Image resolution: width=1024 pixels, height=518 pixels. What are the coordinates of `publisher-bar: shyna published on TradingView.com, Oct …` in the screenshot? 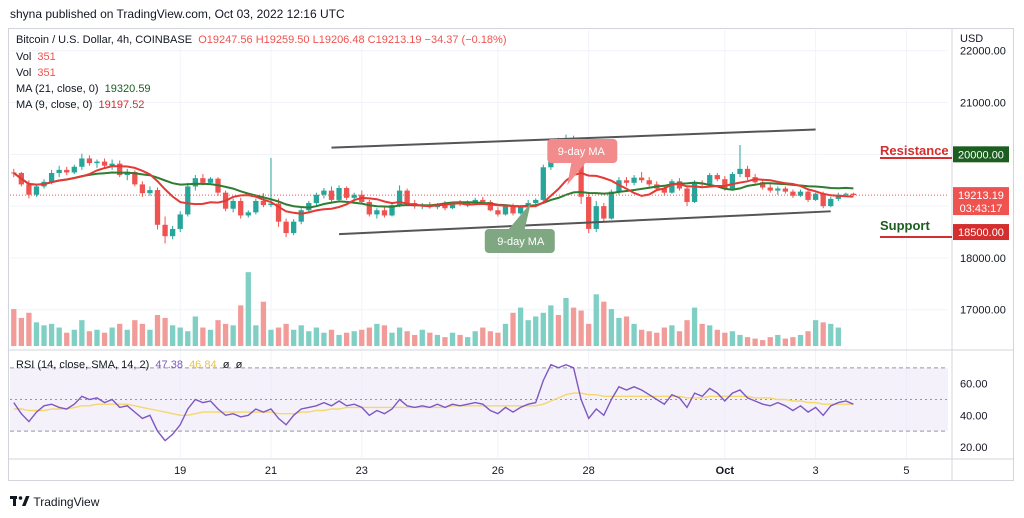 It's located at (512, 14).